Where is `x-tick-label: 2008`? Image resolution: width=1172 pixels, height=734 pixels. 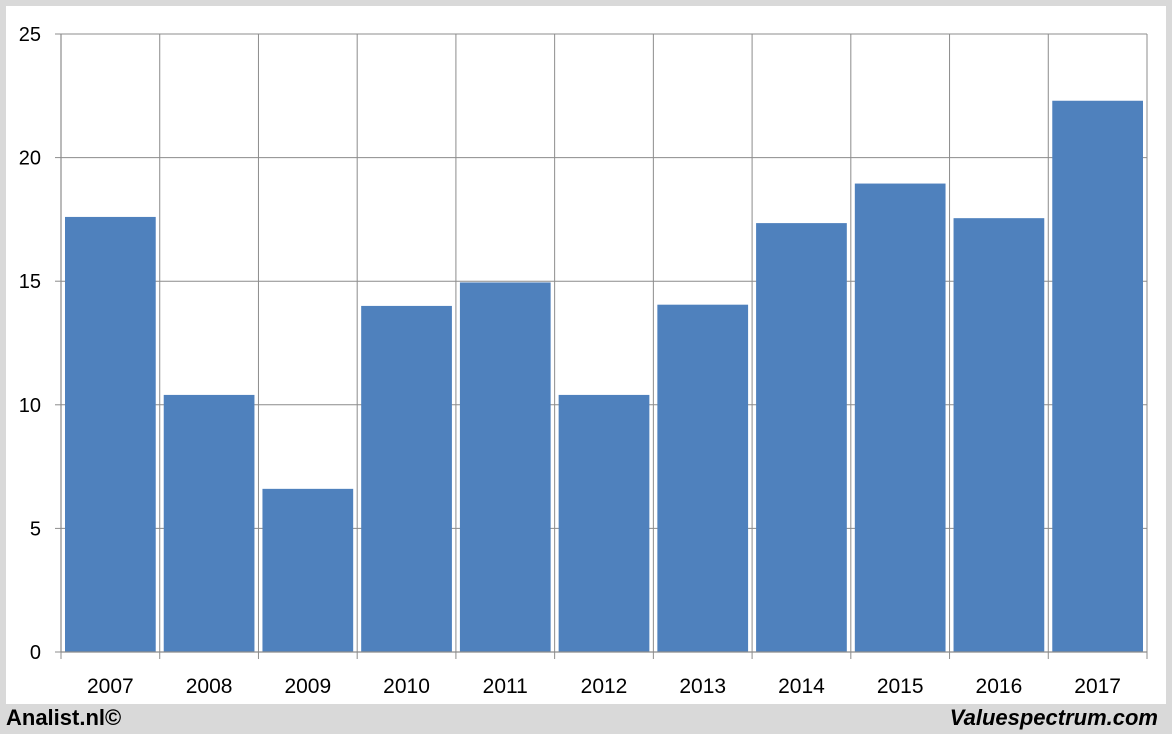
x-tick-label: 2008 is located at coordinates (209, 686).